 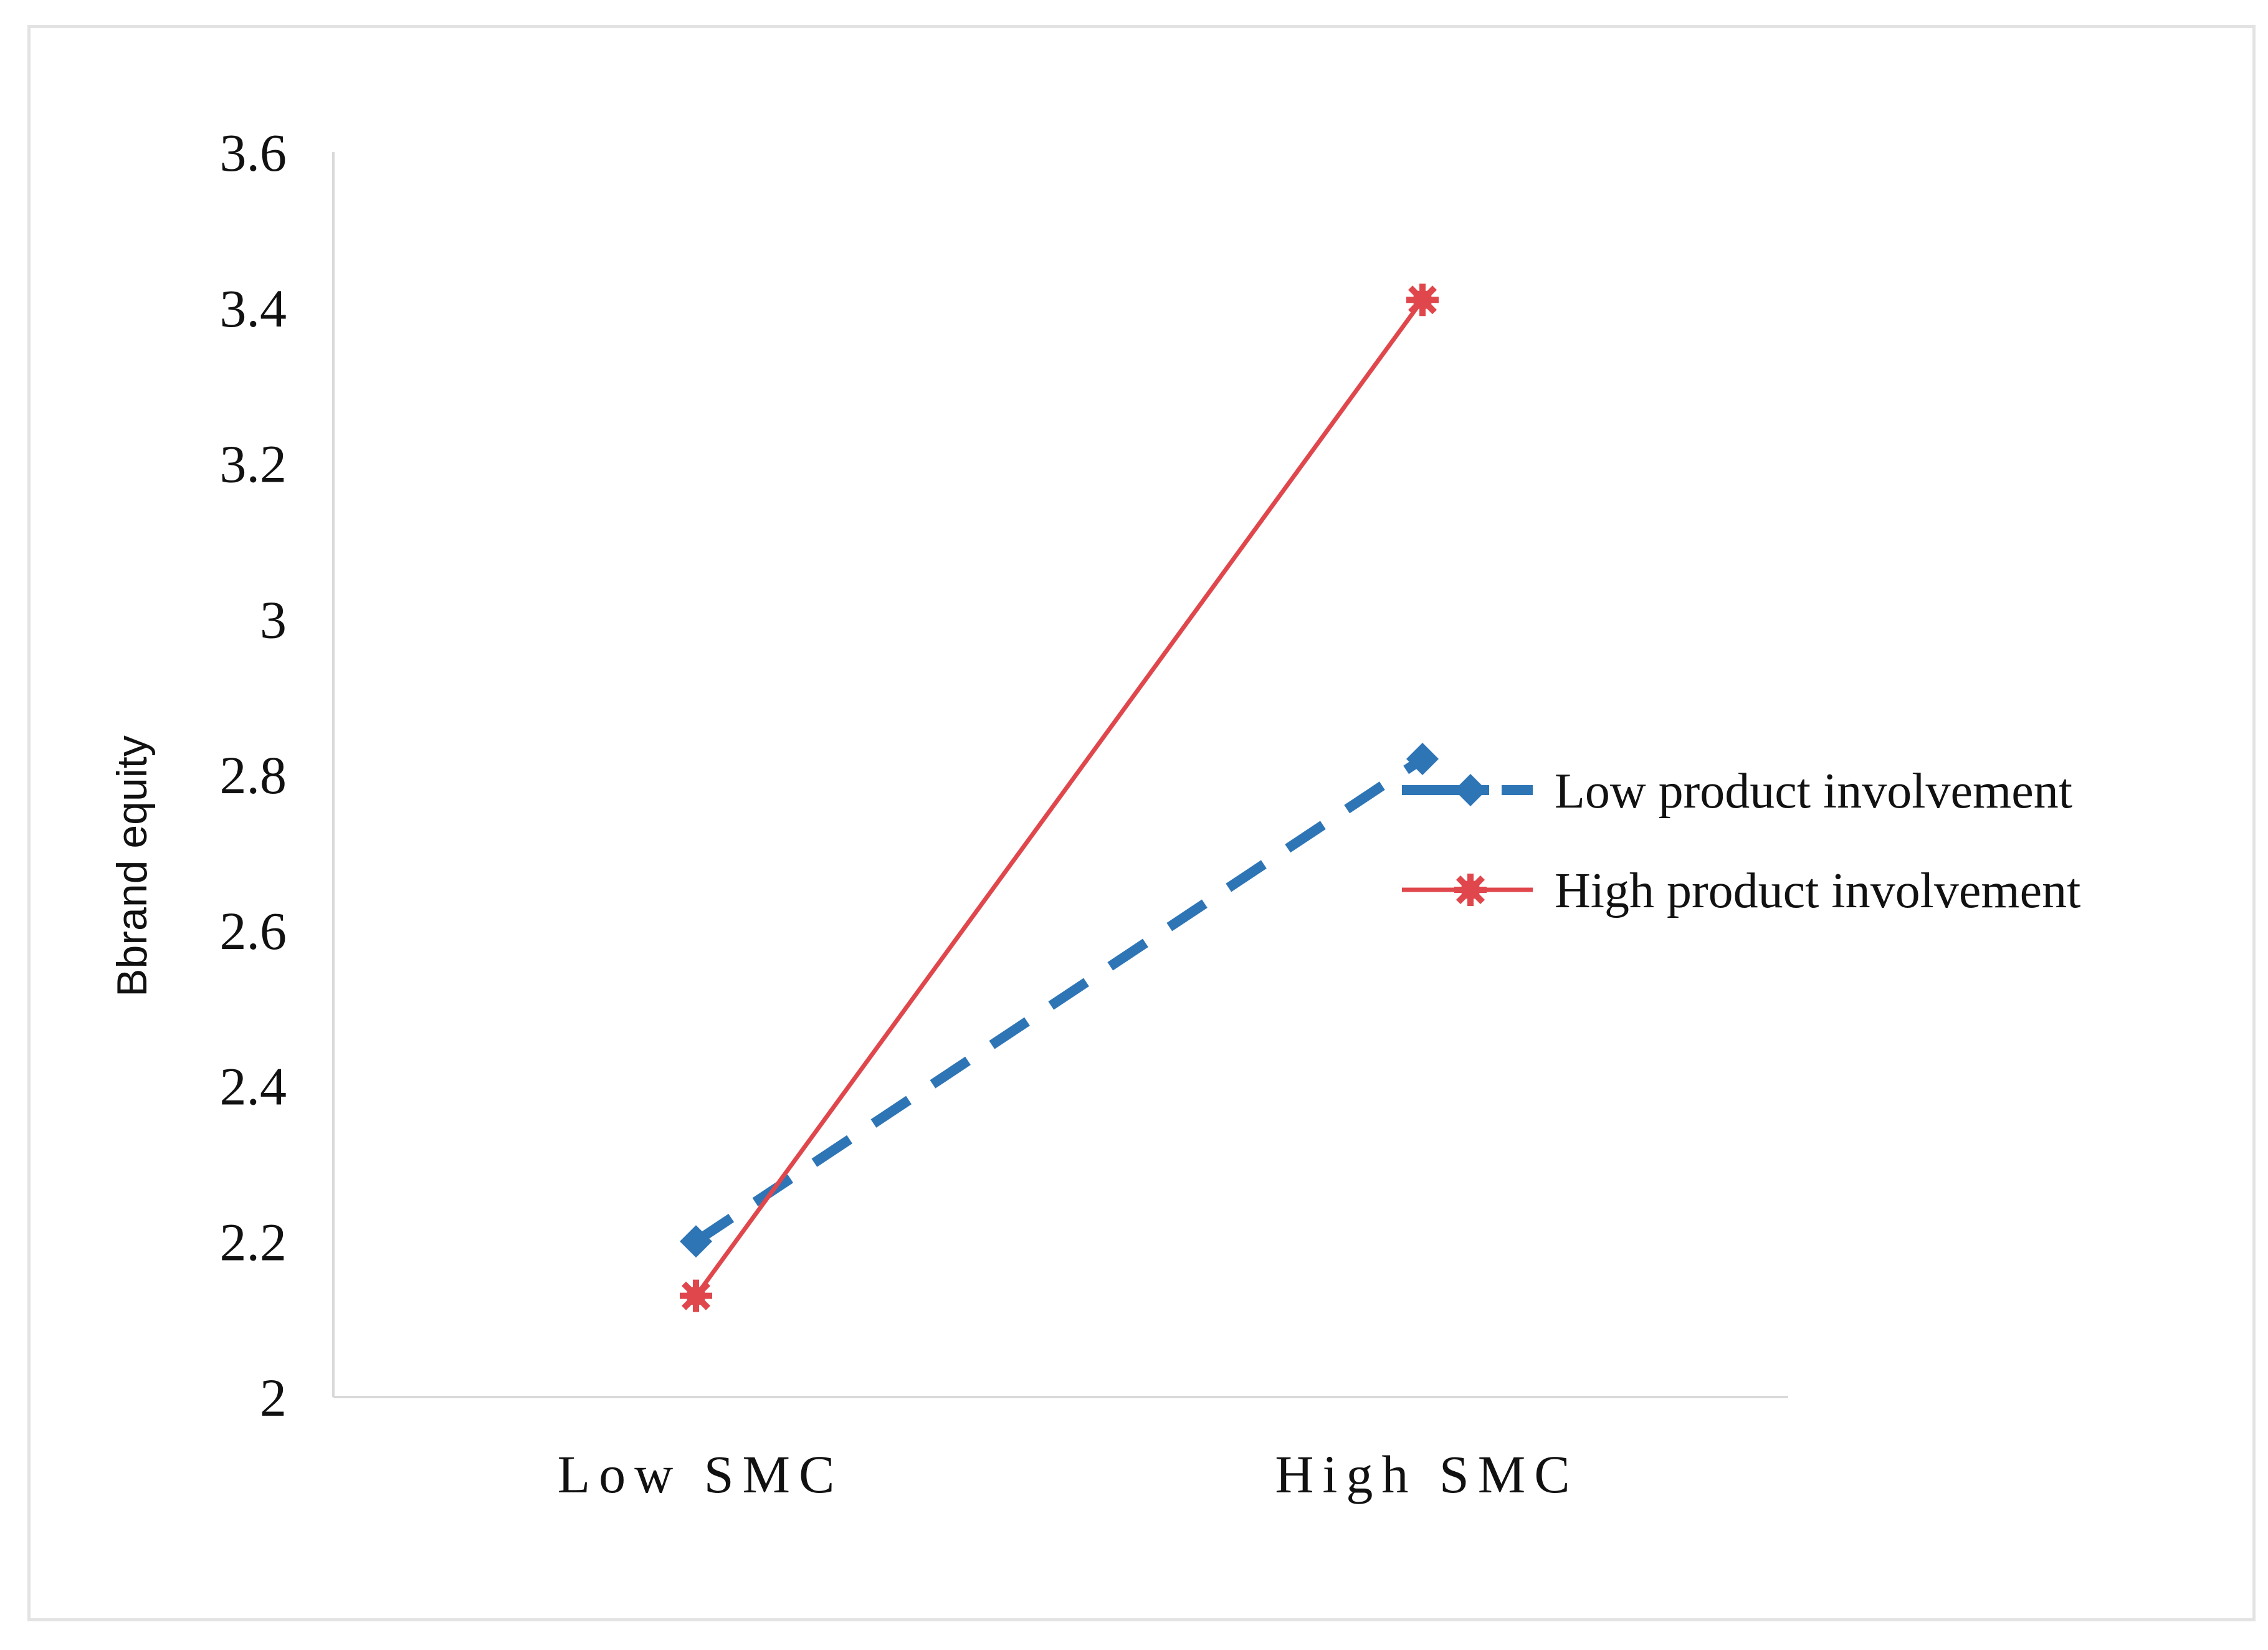 I want to click on y-tick-label: 2.4, so click(x=253, y=1087).